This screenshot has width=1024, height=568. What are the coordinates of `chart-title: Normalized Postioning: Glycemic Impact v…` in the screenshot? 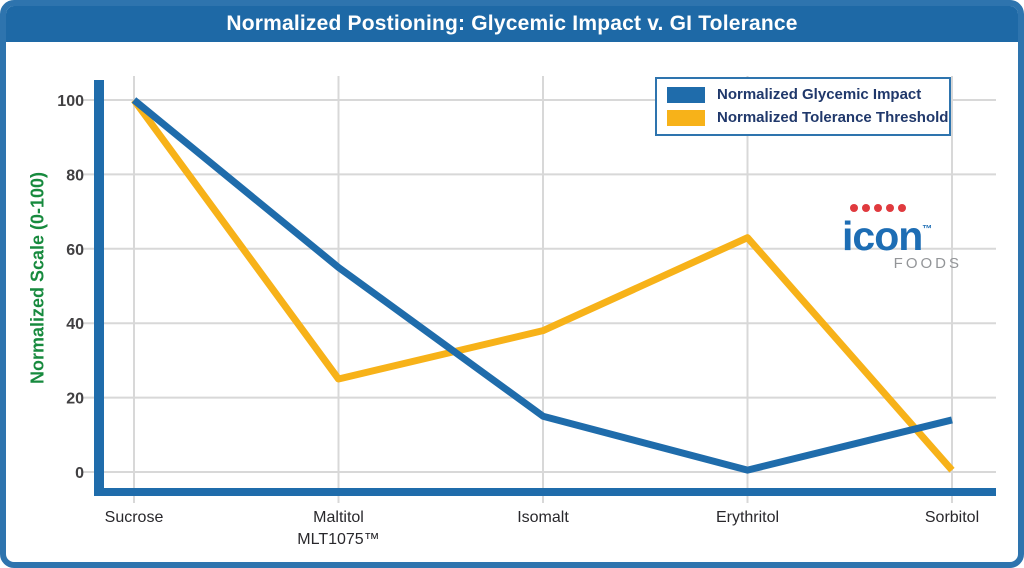 It's located at (512, 23).